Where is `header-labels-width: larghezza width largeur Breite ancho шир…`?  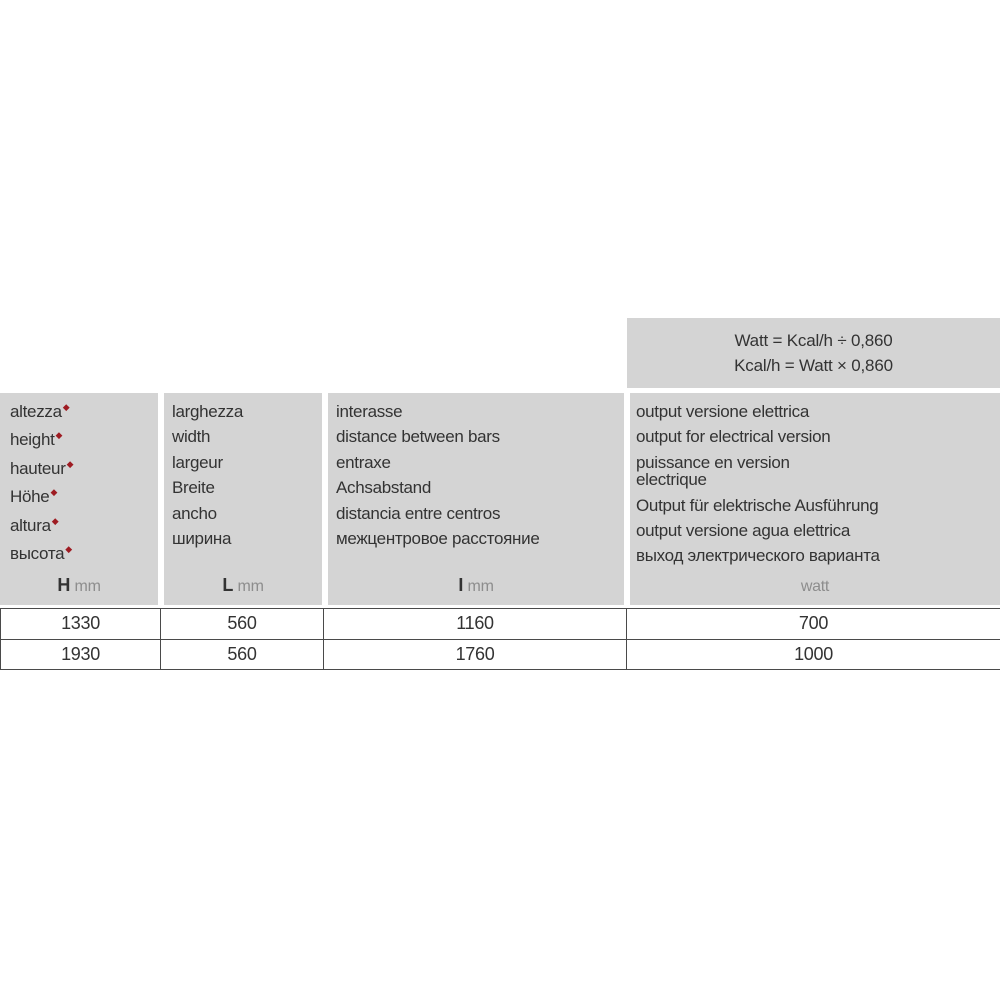
header-labels-width: larghezza width largeur Breite ancho шир… is located at coordinates (243, 484).